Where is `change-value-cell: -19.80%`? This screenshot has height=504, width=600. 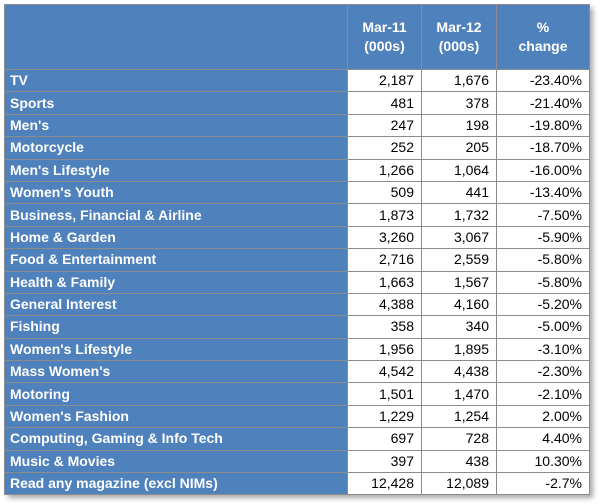 change-value-cell: -19.80% is located at coordinates (543, 125).